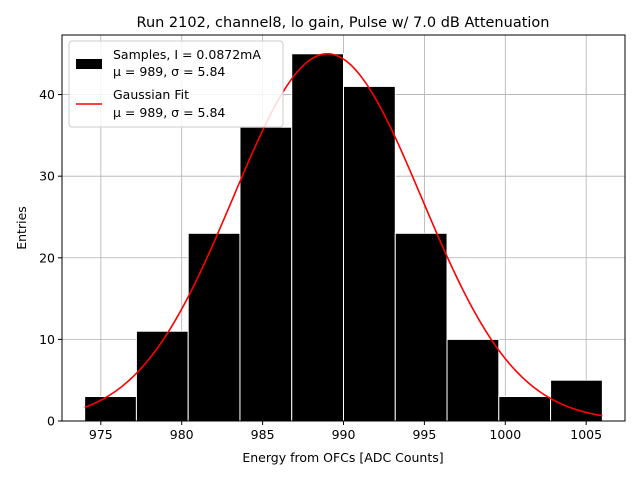  Describe the element at coordinates (505, 434) in the screenshot. I see `x-tick-label: 1000` at that location.